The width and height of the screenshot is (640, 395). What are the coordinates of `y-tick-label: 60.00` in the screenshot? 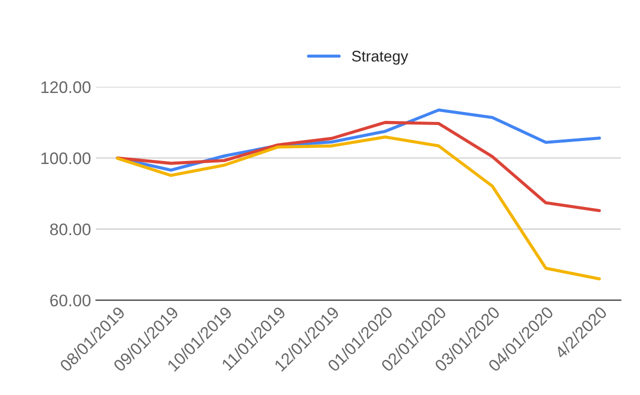 It's located at (70, 300).